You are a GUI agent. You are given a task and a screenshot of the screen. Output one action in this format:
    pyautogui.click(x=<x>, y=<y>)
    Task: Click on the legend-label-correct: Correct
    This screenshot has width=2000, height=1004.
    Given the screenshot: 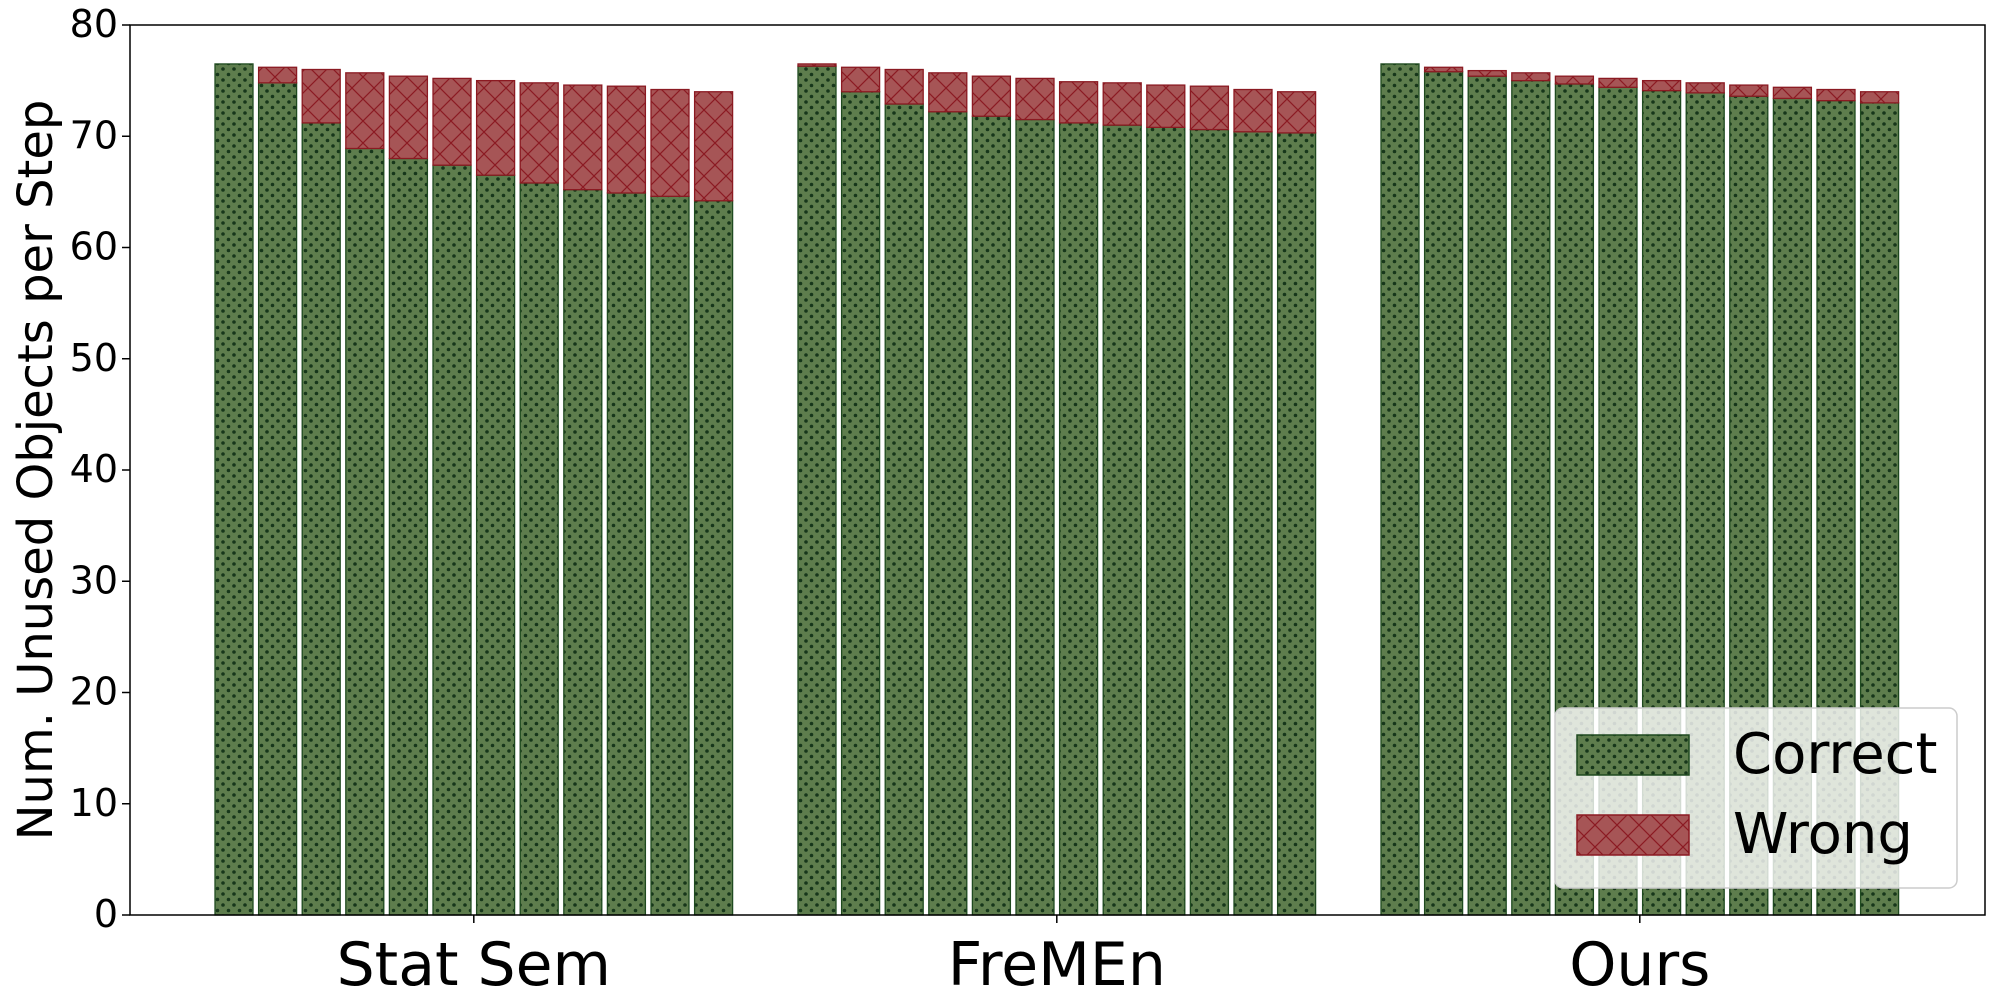 What is the action you would take?
    pyautogui.click(x=1835, y=754)
    